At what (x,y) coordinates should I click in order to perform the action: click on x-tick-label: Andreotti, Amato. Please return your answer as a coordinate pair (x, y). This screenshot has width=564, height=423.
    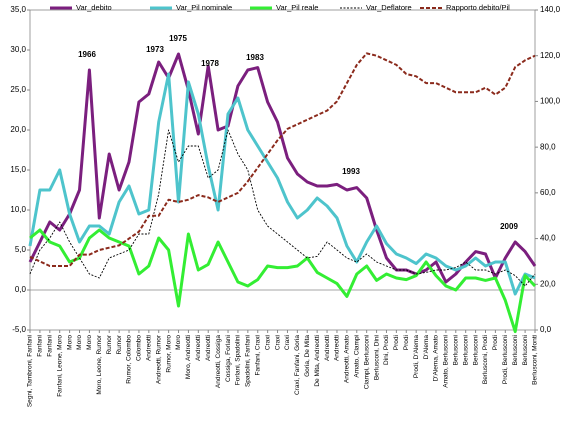
    Looking at the image, I should click on (347, 359).